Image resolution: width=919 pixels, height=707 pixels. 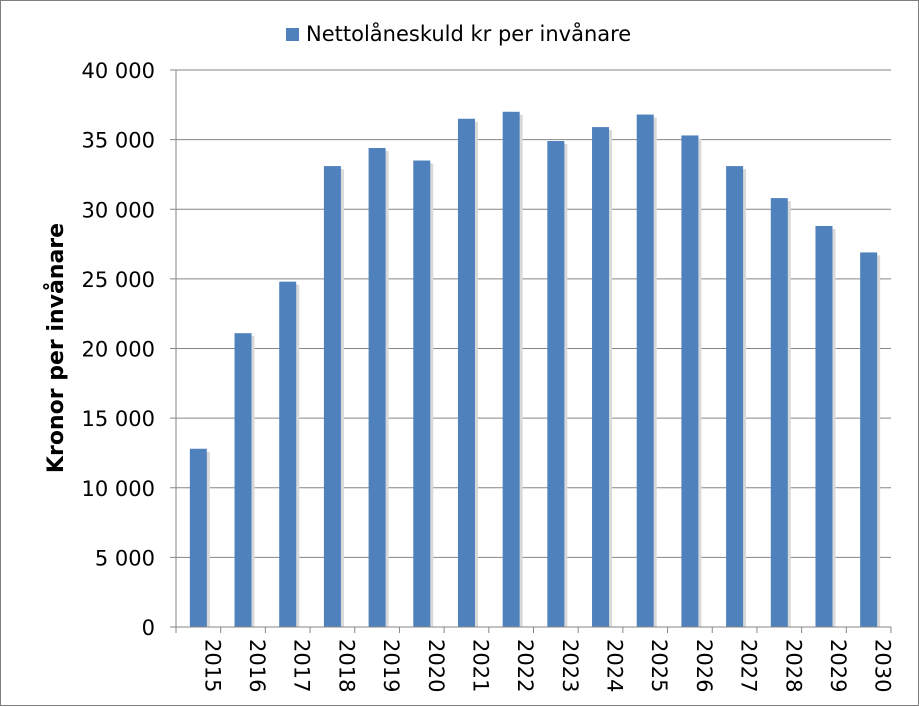 What do you see at coordinates (257, 665) in the screenshot?
I see `x-tick-label: 2016` at bounding box center [257, 665].